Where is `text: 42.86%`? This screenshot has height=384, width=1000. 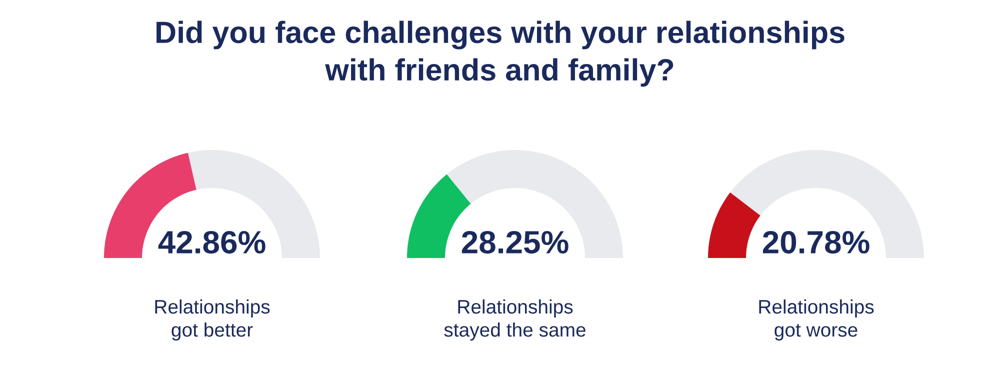 text: 42.86% is located at coordinates (212, 242).